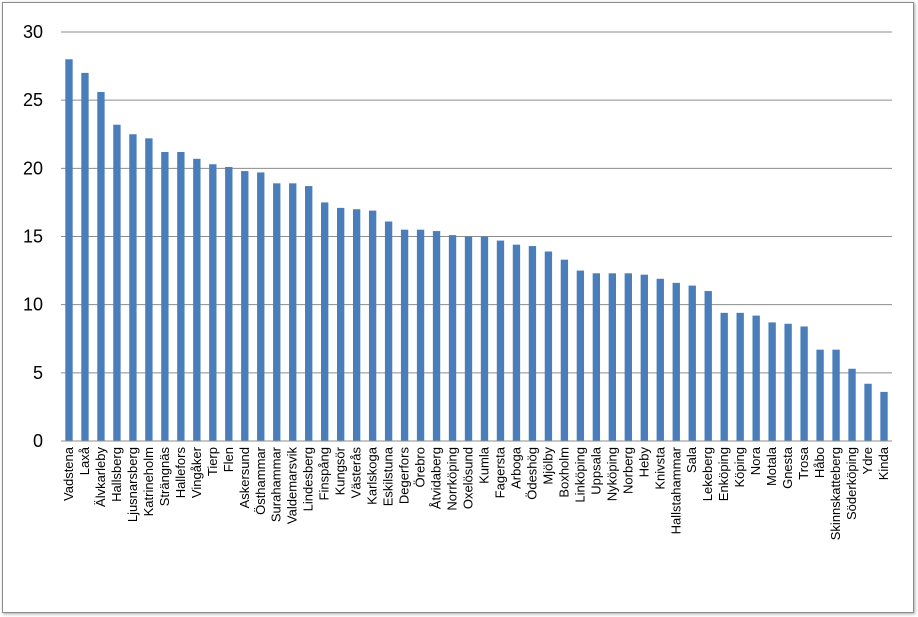 The height and width of the screenshot is (617, 918). Describe the element at coordinates (659, 467) in the screenshot. I see `x-tick-label: Knivsta` at that location.